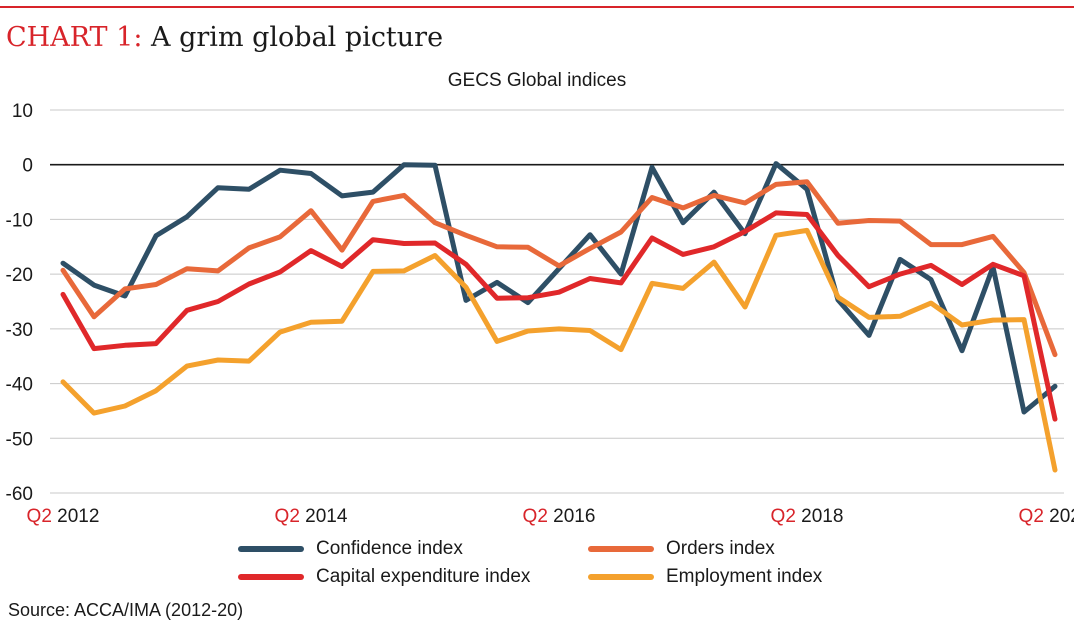 The image size is (1074, 634). Describe the element at coordinates (19, 330) in the screenshot. I see `y-tick-label: -30` at that location.